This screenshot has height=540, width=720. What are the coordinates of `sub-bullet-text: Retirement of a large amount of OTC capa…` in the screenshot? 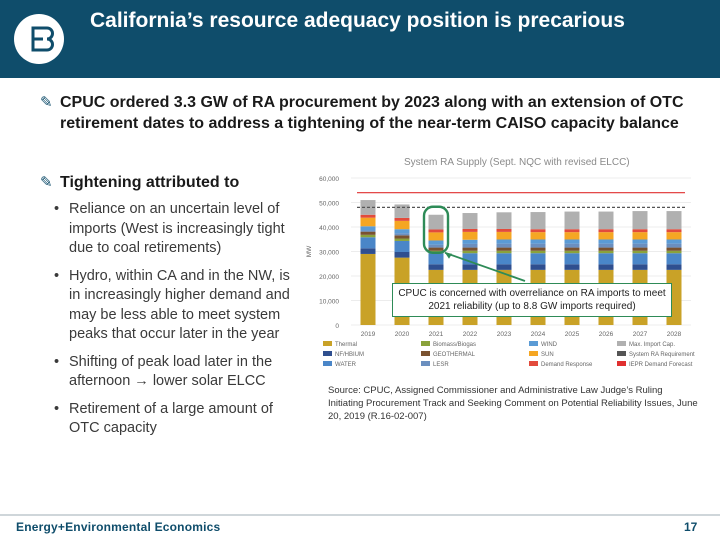 It's located at (171, 418).